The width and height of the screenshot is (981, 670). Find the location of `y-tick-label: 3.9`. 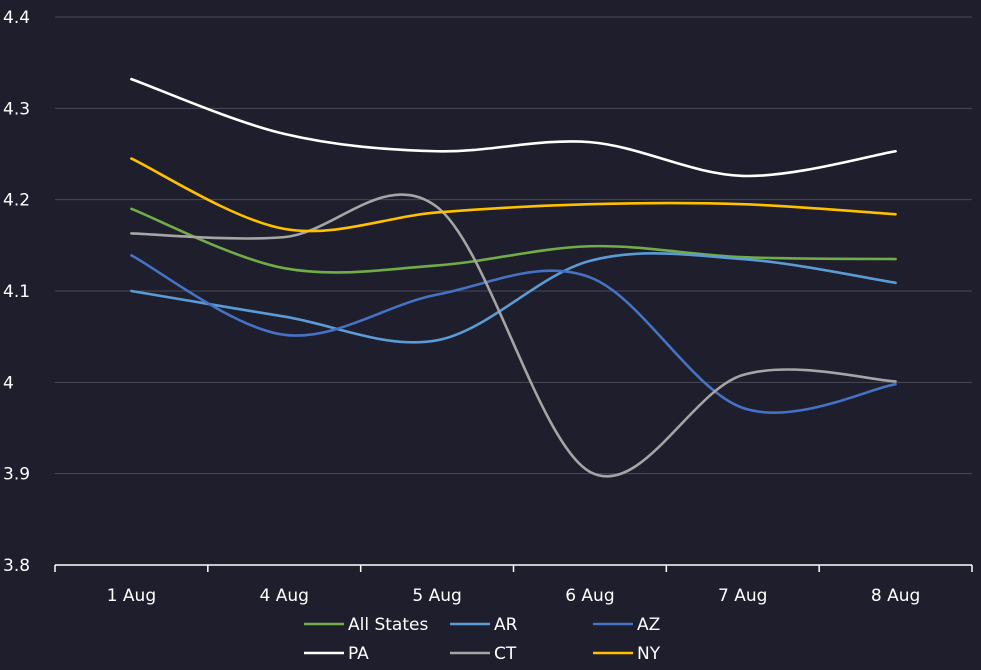

y-tick-label: 3.9 is located at coordinates (16, 475).